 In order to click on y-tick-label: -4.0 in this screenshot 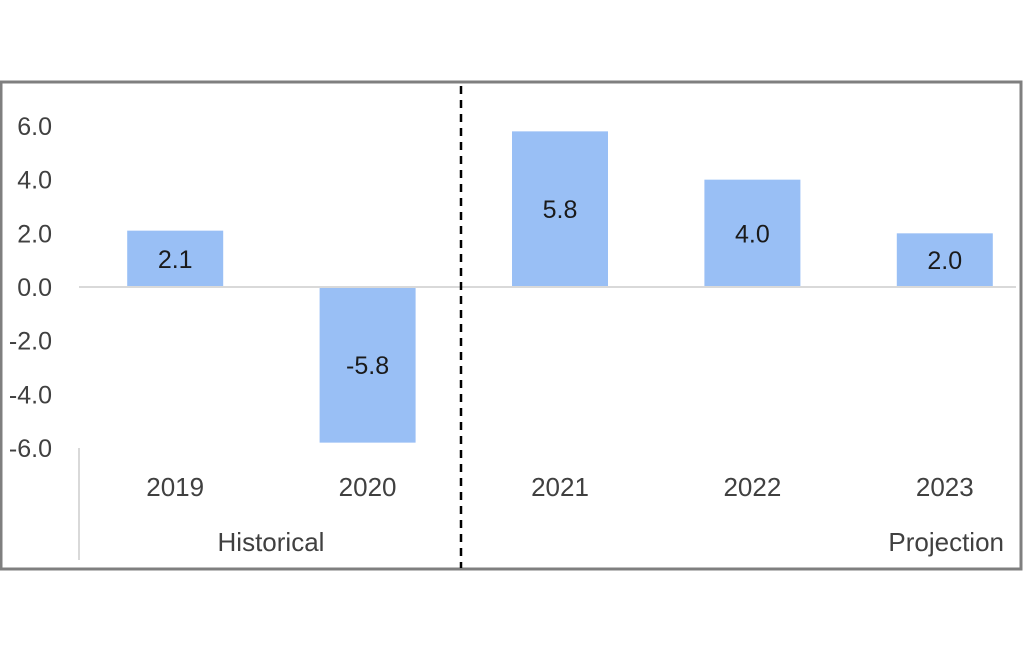, I will do `click(30, 395)`.